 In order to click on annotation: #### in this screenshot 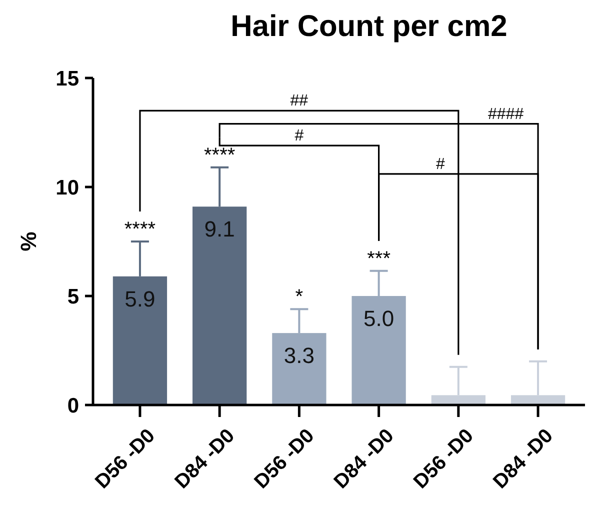, I will do `click(506, 114)`.